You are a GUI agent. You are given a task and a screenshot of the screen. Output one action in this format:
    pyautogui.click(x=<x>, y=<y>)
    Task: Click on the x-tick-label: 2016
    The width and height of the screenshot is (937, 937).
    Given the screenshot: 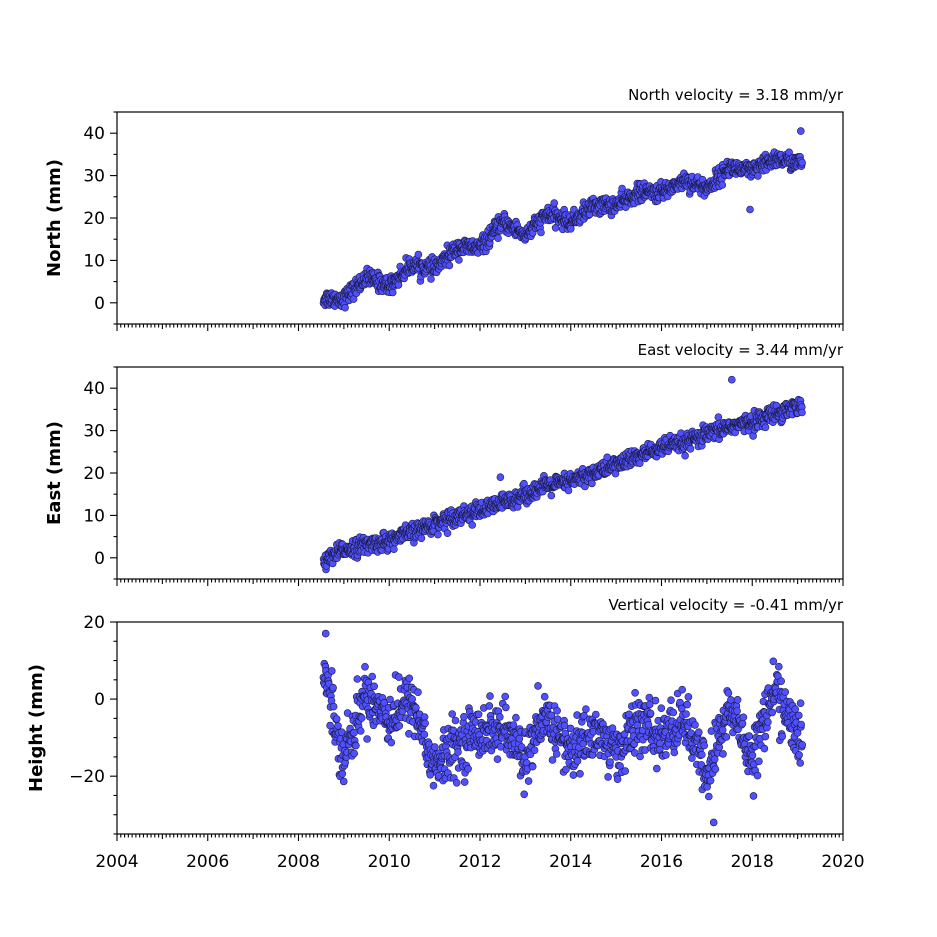 What is the action you would take?
    pyautogui.click(x=661, y=862)
    